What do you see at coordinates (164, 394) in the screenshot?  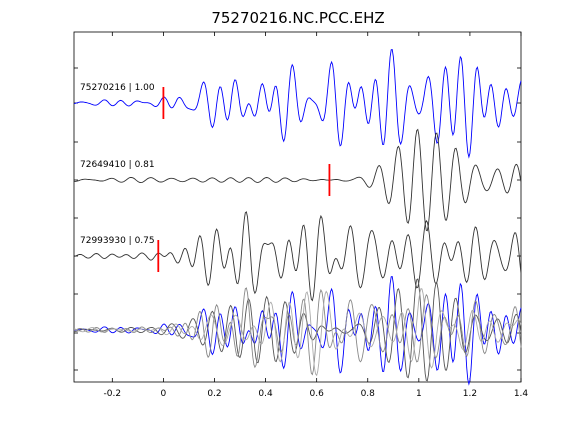 I see `x-tick-label: 0` at bounding box center [164, 394].